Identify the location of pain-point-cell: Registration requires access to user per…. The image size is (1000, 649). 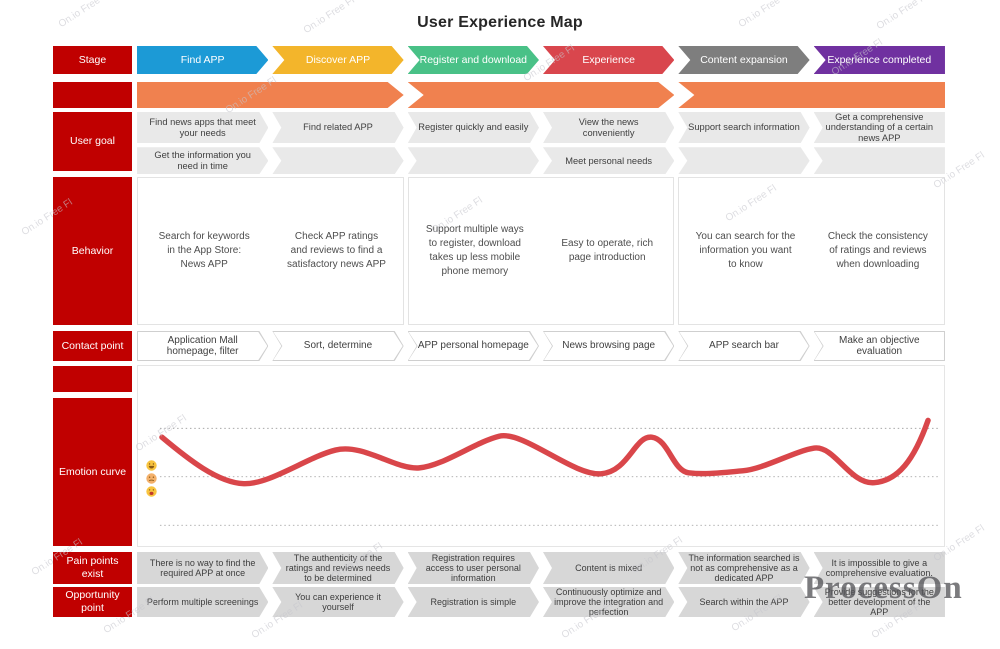
(473, 568).